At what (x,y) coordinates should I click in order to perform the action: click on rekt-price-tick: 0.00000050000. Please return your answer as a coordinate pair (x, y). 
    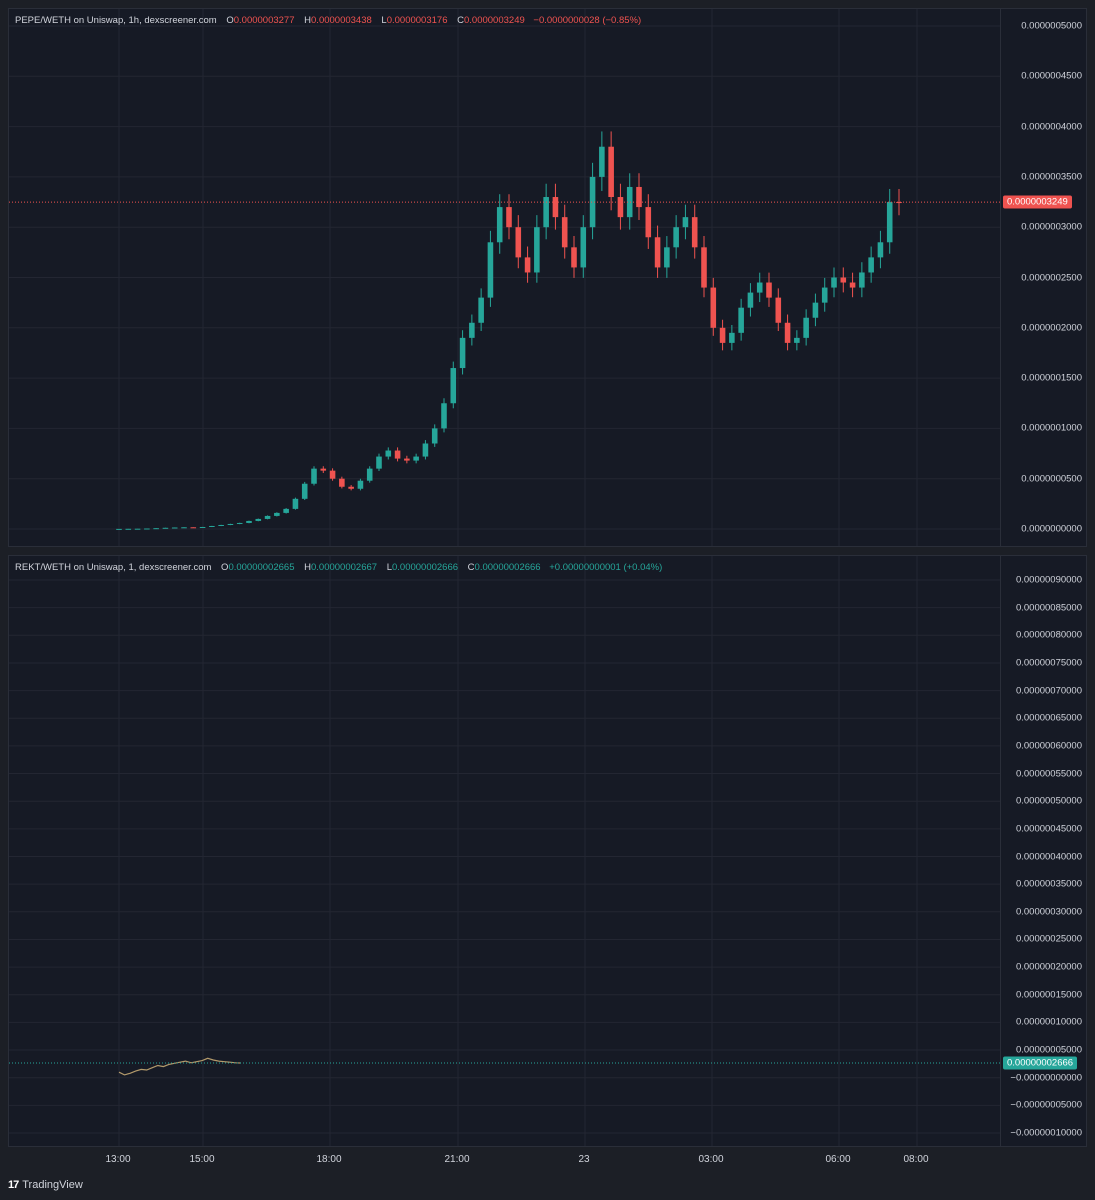
    Looking at the image, I should click on (1048, 801).